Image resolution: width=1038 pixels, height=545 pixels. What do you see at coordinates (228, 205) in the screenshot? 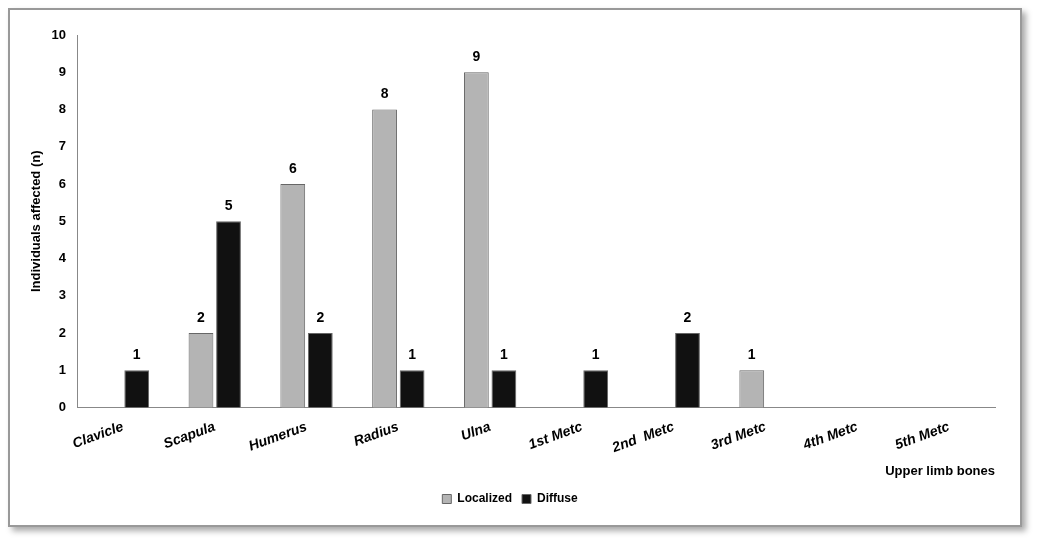
I see `data-label: 5` at bounding box center [228, 205].